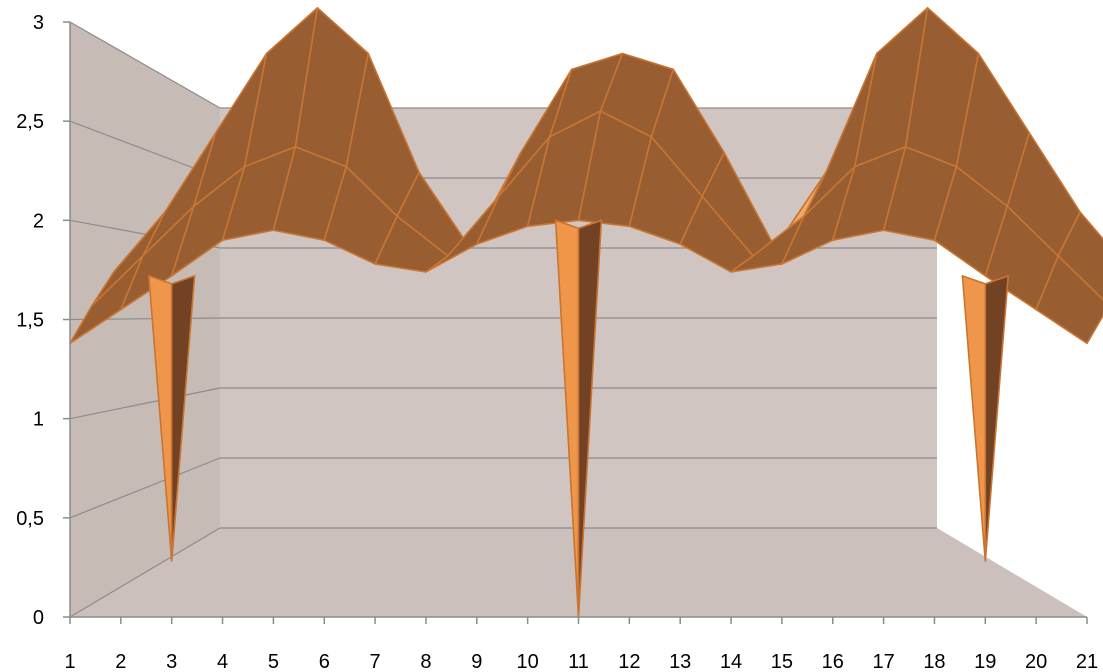  I want to click on x-tick-label: 6, so click(324, 661).